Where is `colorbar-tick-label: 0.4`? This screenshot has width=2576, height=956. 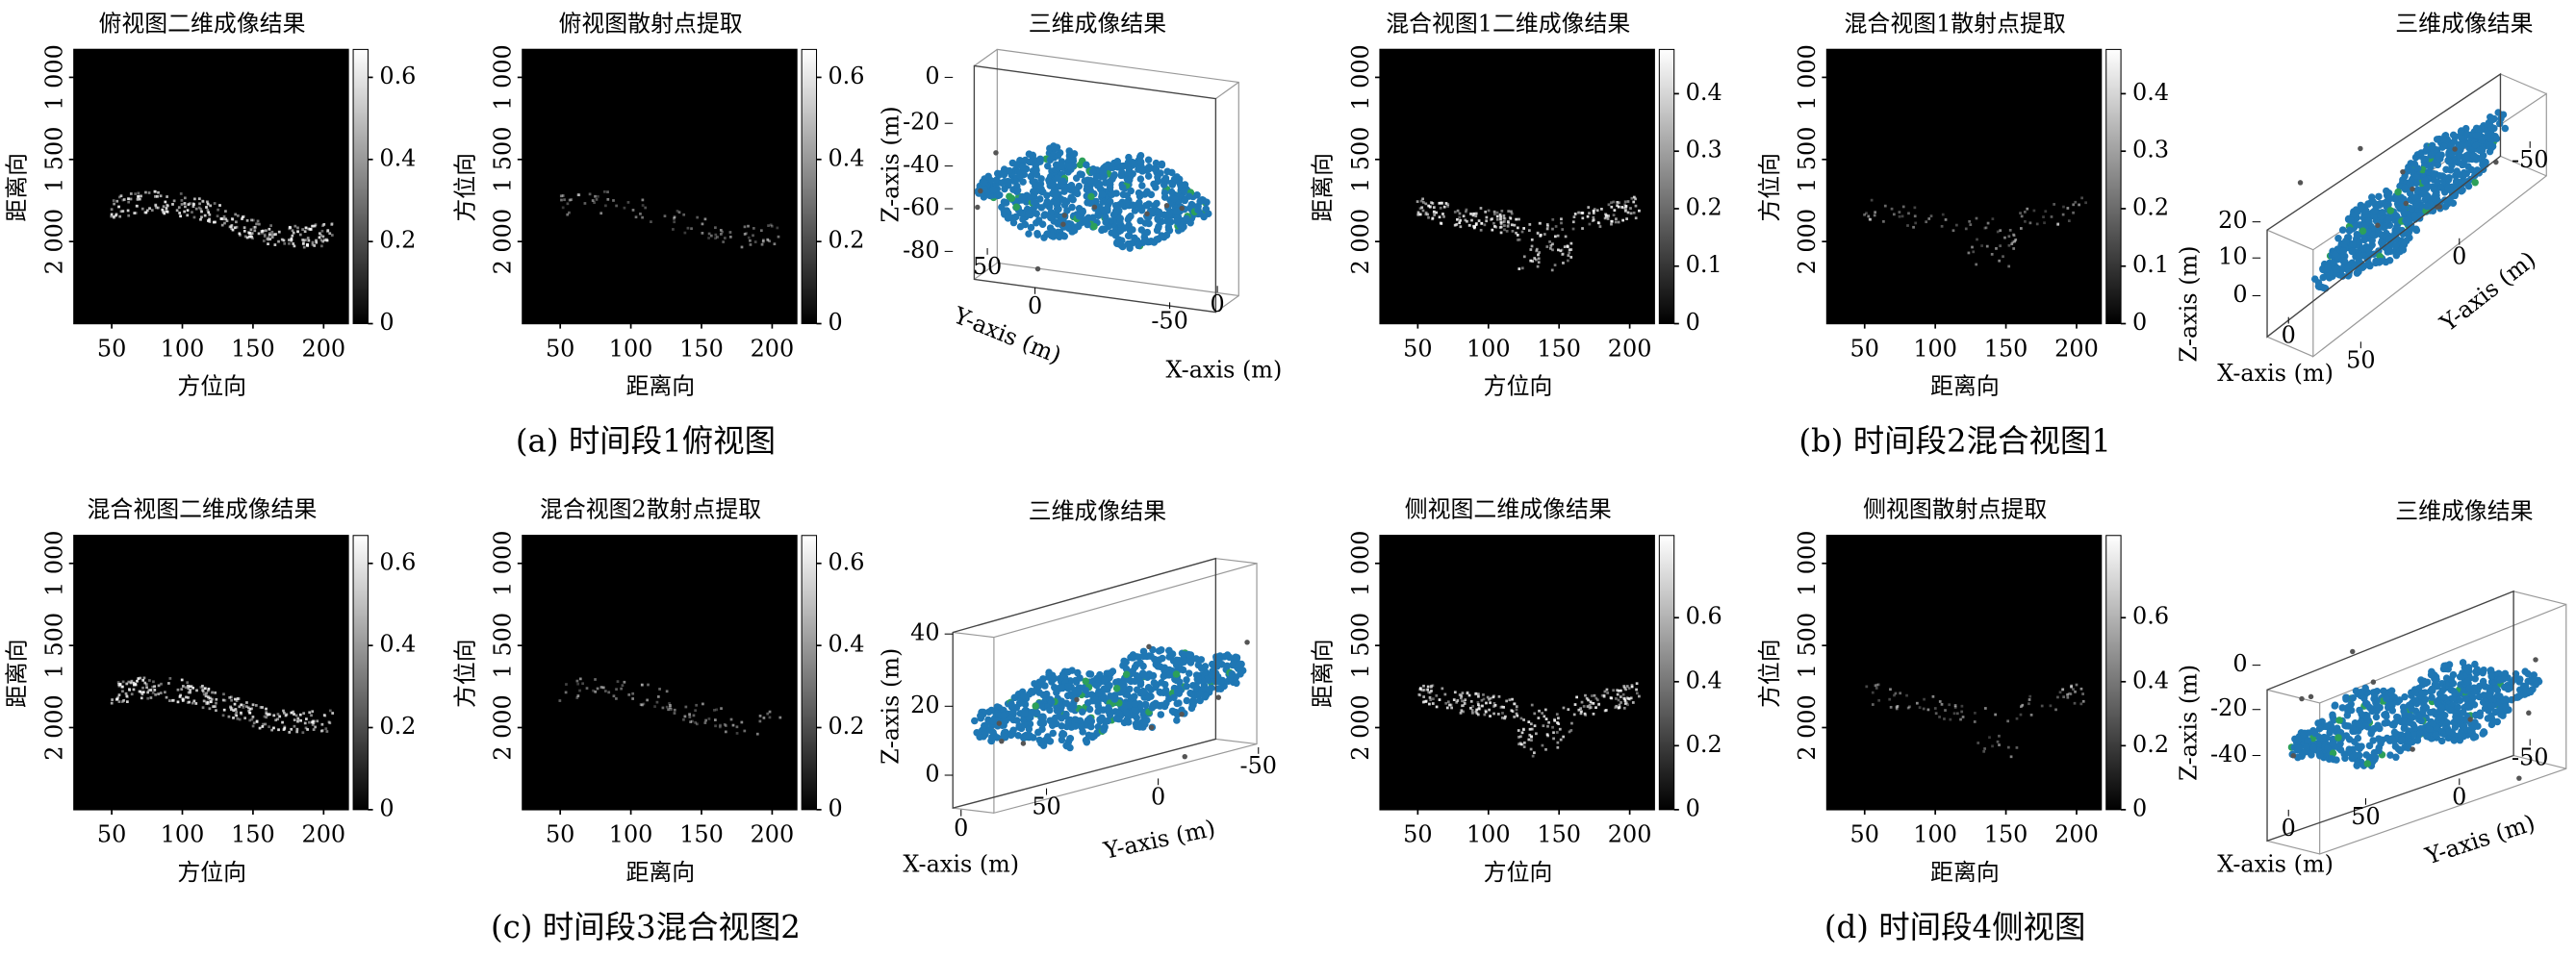 colorbar-tick-label: 0.4 is located at coordinates (1704, 680).